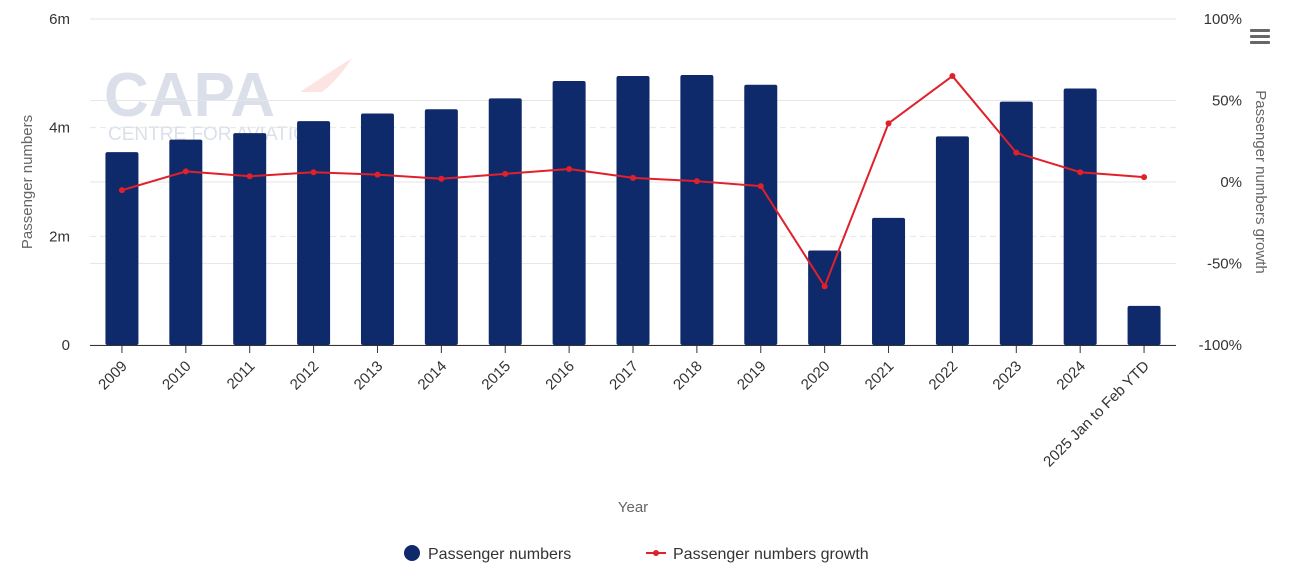 The height and width of the screenshot is (570, 1292). I want to click on right-y-axis: -100% -50% 0% 50% 100%, so click(1220, 182).